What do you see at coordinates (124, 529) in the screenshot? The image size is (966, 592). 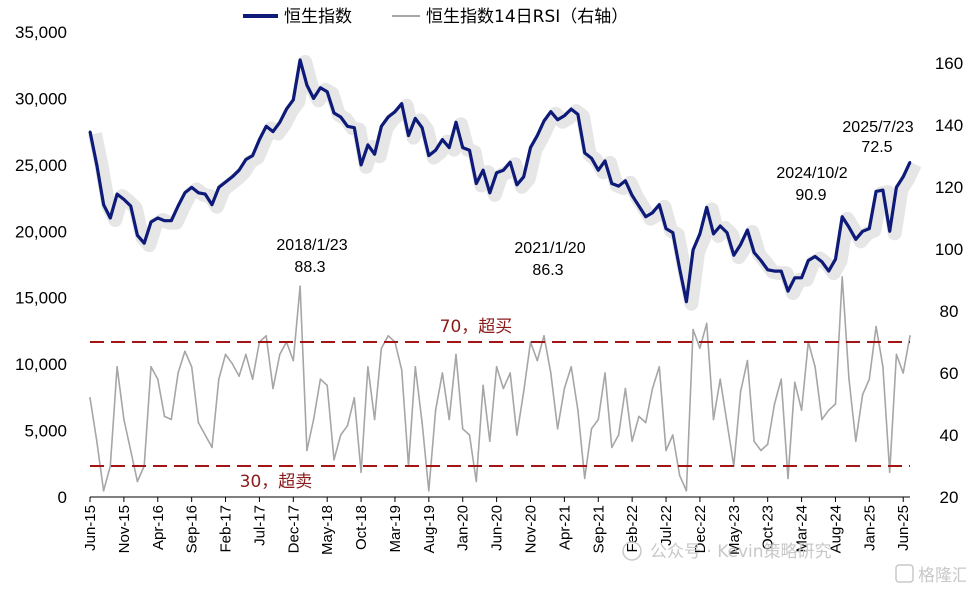 I see `x-tick-label: Nov-15` at bounding box center [124, 529].